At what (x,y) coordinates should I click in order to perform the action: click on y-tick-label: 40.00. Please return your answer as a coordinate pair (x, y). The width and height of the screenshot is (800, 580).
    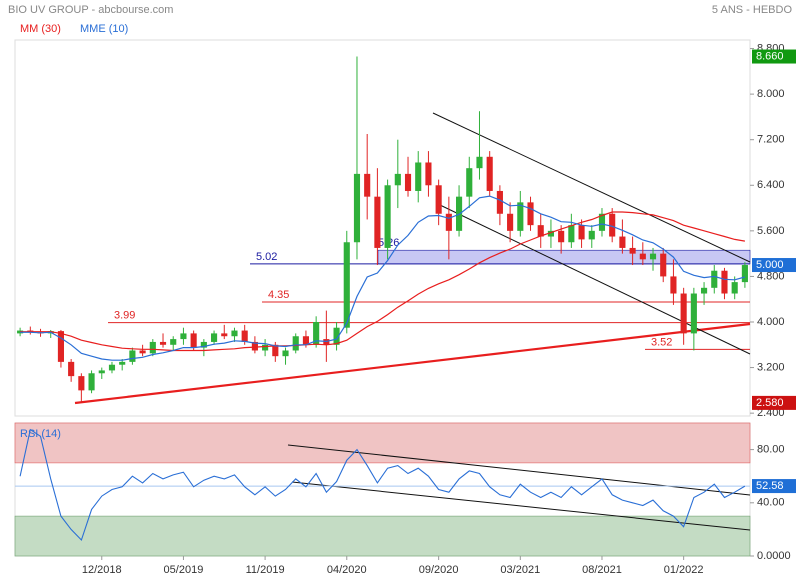
    Looking at the image, I should click on (771, 503).